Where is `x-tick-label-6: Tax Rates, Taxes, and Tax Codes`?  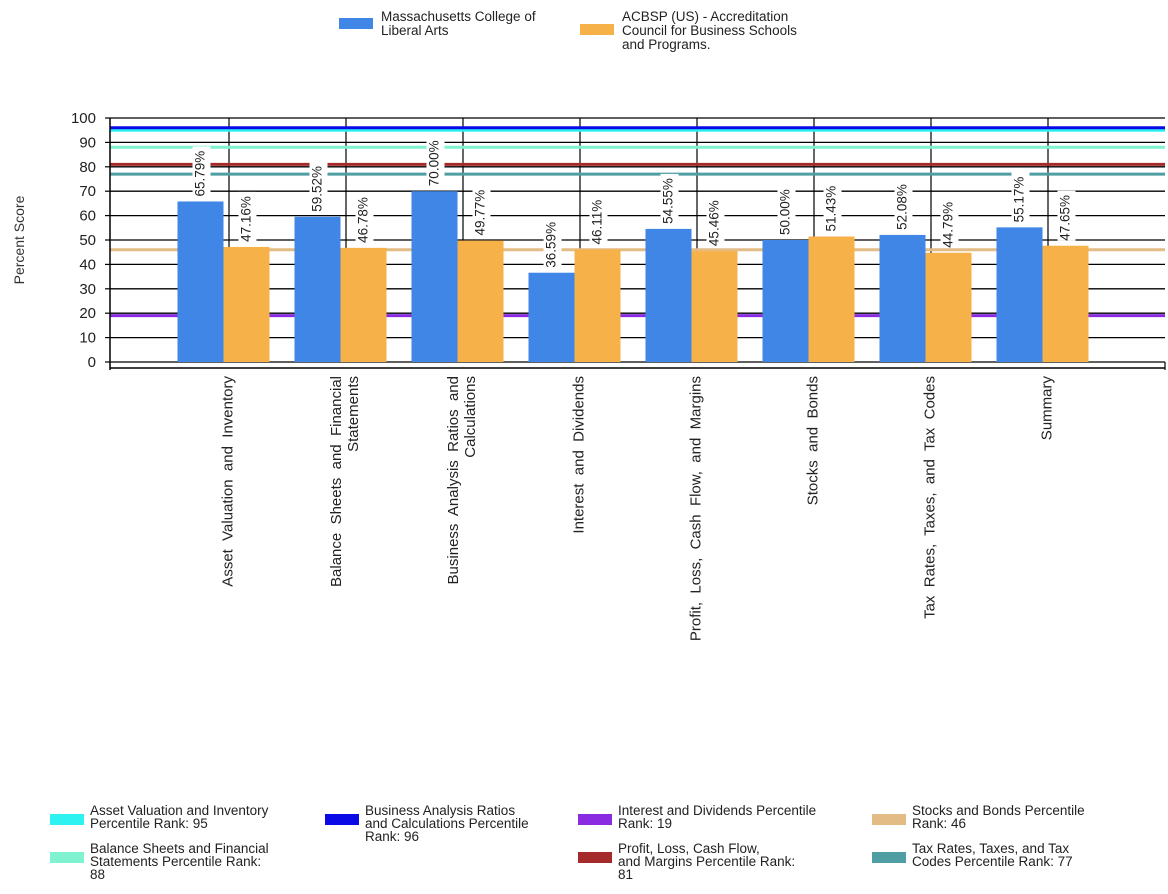
x-tick-label-6: Tax Rates, Taxes, and Tax Codes is located at coordinates (930, 497).